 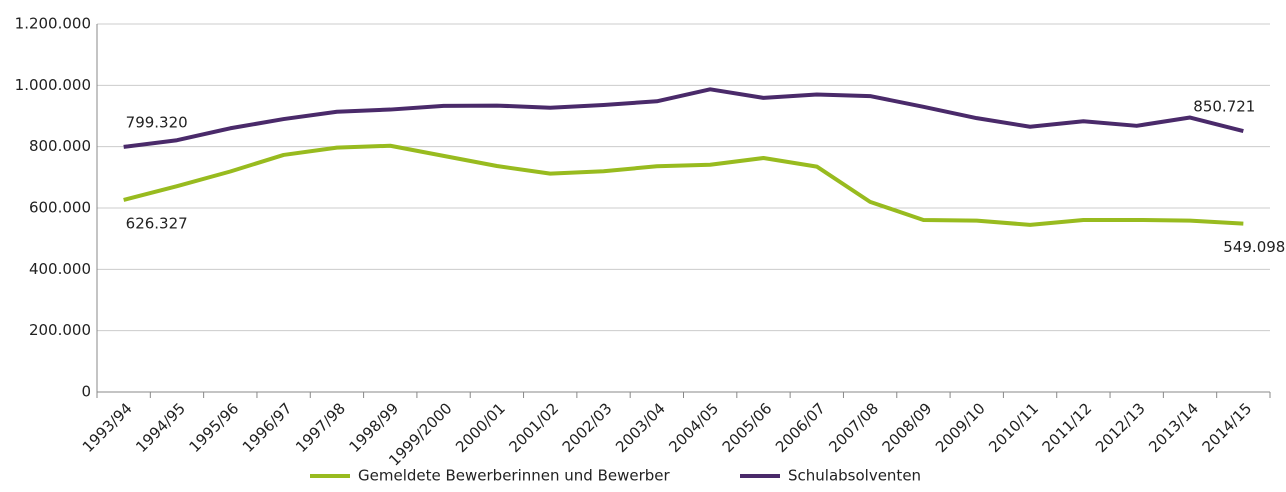 What do you see at coordinates (1173, 427) in the screenshot?
I see `x-tick-label: 2013/14` at bounding box center [1173, 427].